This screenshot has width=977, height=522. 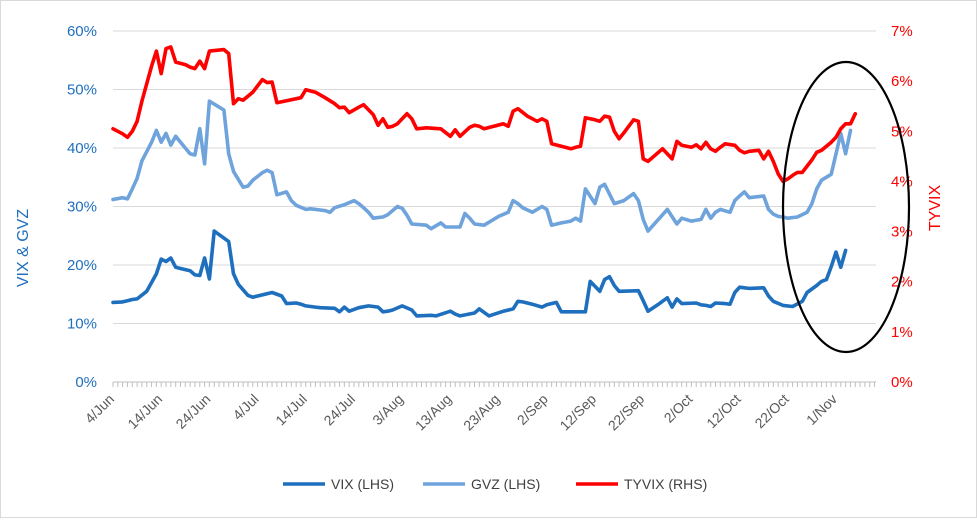 What do you see at coordinates (23, 248) in the screenshot?
I see `left-axis-title: VIX & GVZ` at bounding box center [23, 248].